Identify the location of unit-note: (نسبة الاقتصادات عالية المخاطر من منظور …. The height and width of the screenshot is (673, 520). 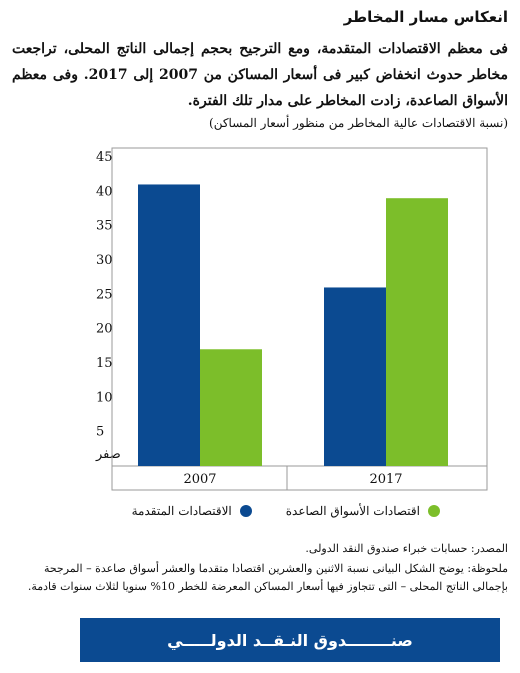
(358, 123).